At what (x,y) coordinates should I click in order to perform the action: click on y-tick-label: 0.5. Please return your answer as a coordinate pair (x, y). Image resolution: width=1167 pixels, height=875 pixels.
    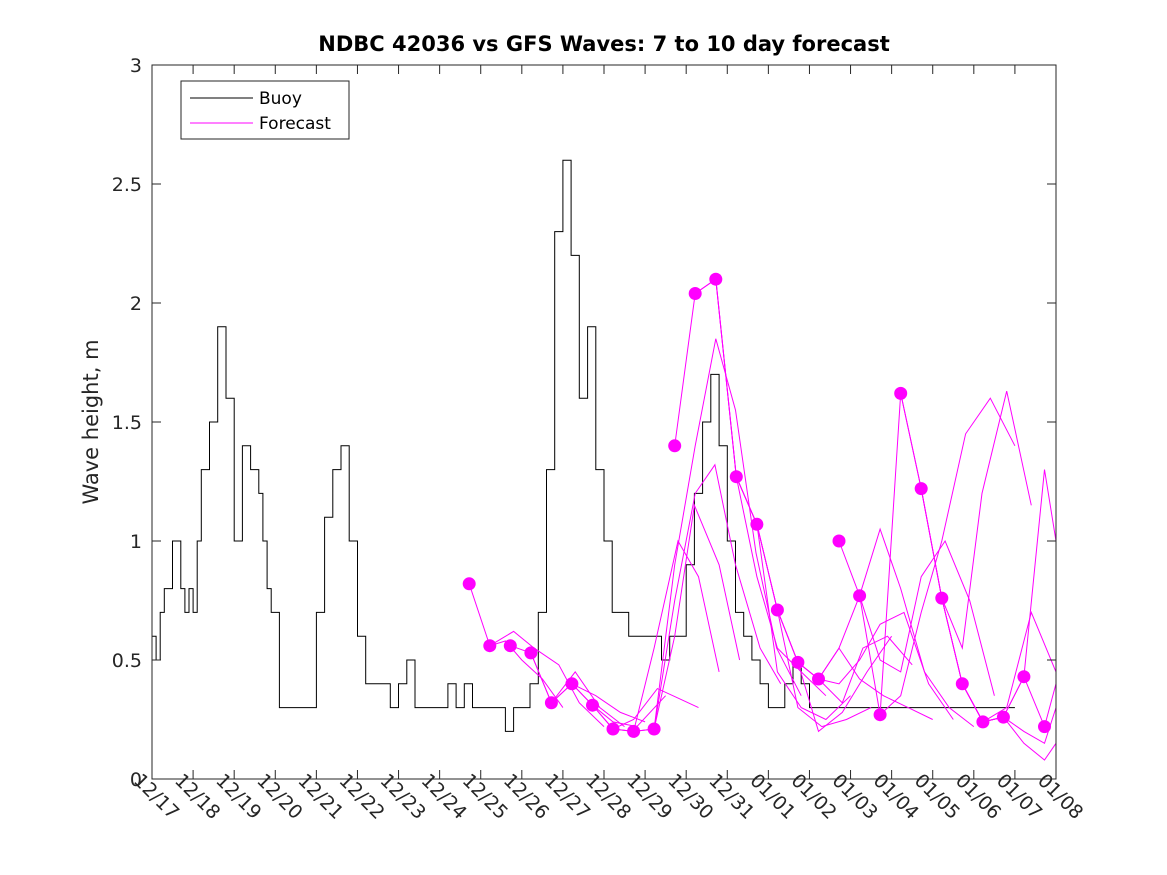
    Looking at the image, I should click on (127, 661).